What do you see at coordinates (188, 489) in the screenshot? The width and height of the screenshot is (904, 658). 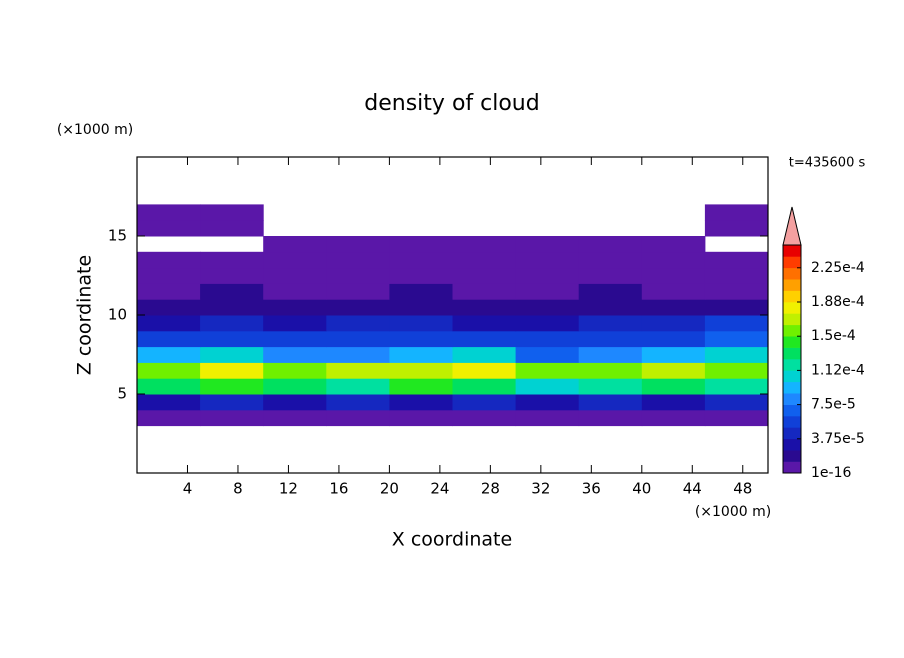 I see `x-tick-label: 4` at bounding box center [188, 489].